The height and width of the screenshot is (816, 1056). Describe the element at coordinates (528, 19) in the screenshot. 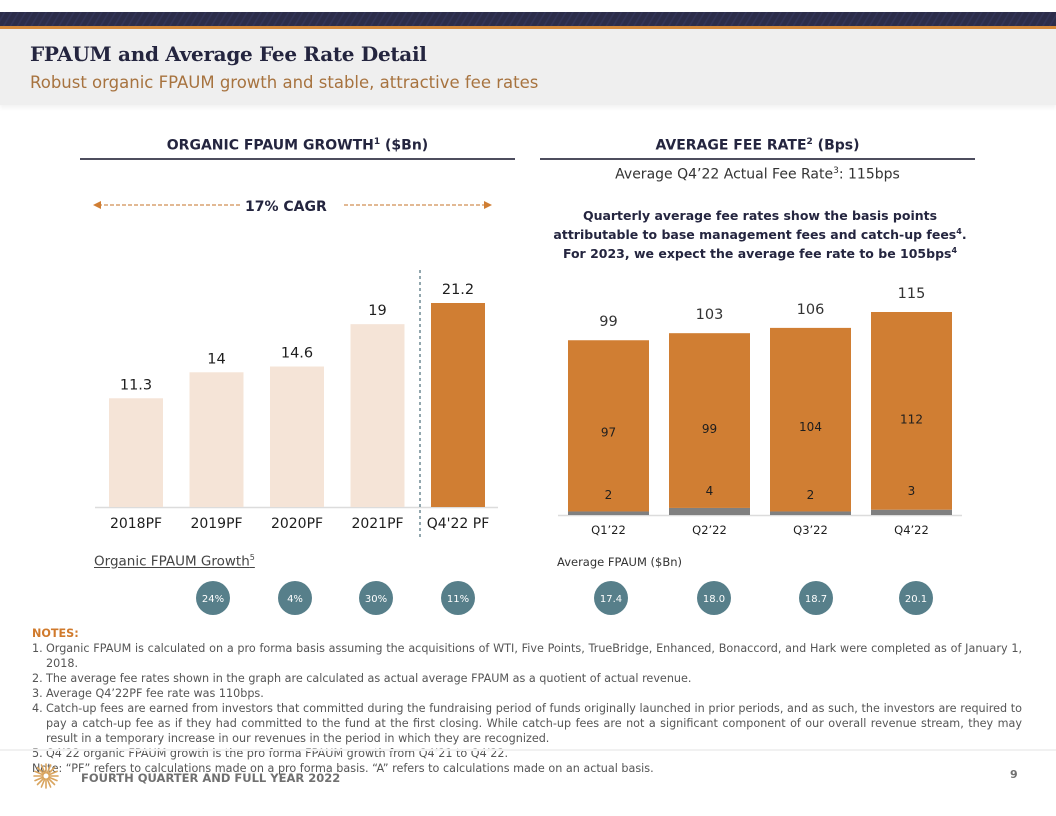

I see `top-decorative-band` at that location.